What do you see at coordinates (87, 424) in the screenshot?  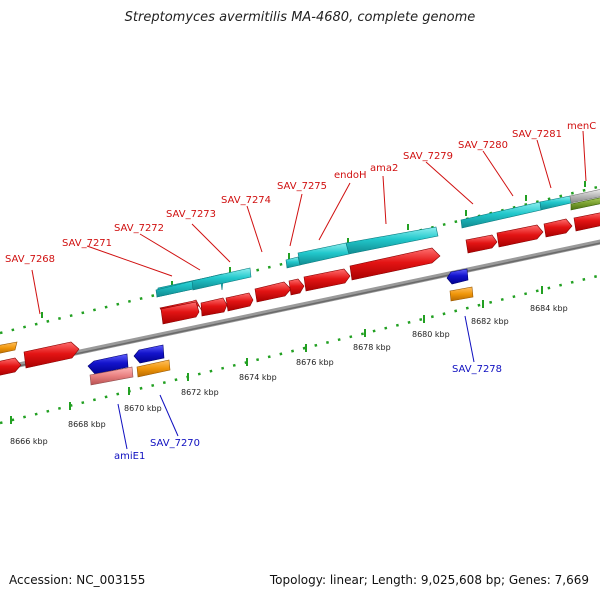 I see `scale-label: 8668 kbp` at bounding box center [87, 424].